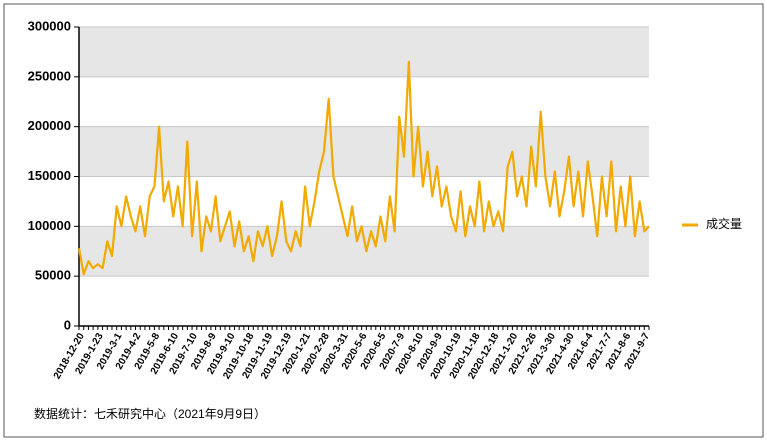 Image resolution: width=767 pixels, height=446 pixels. Describe the element at coordinates (724, 223) in the screenshot. I see `legend-label: 成交量` at that location.